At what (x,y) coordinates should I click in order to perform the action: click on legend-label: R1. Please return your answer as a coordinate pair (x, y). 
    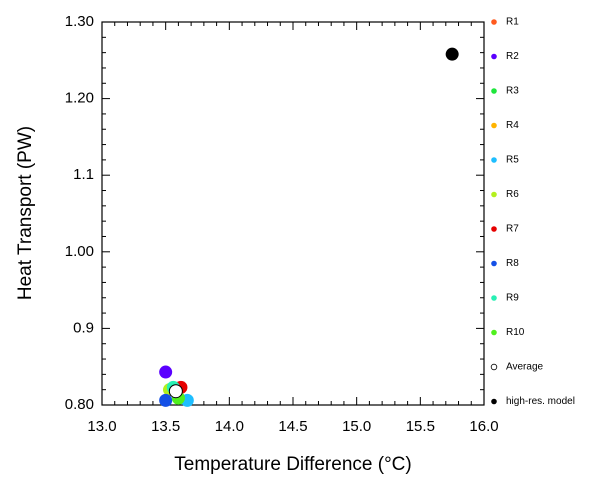
    Looking at the image, I should click on (512, 22).